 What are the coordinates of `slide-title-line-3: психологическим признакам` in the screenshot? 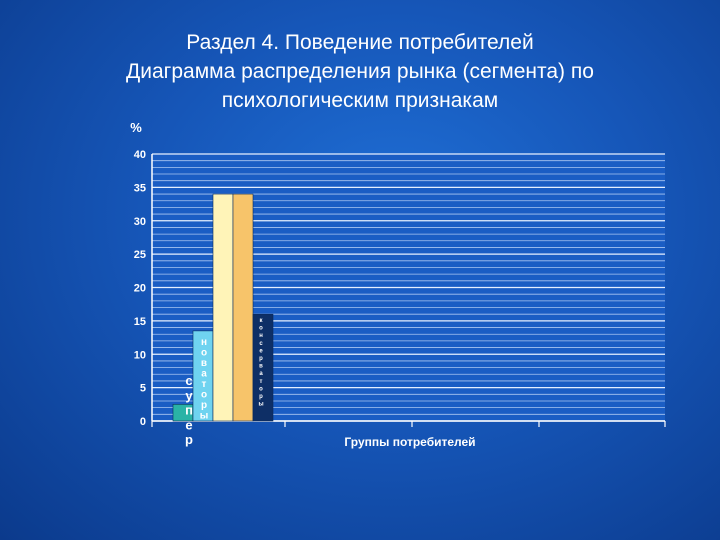 It's located at (360, 100).